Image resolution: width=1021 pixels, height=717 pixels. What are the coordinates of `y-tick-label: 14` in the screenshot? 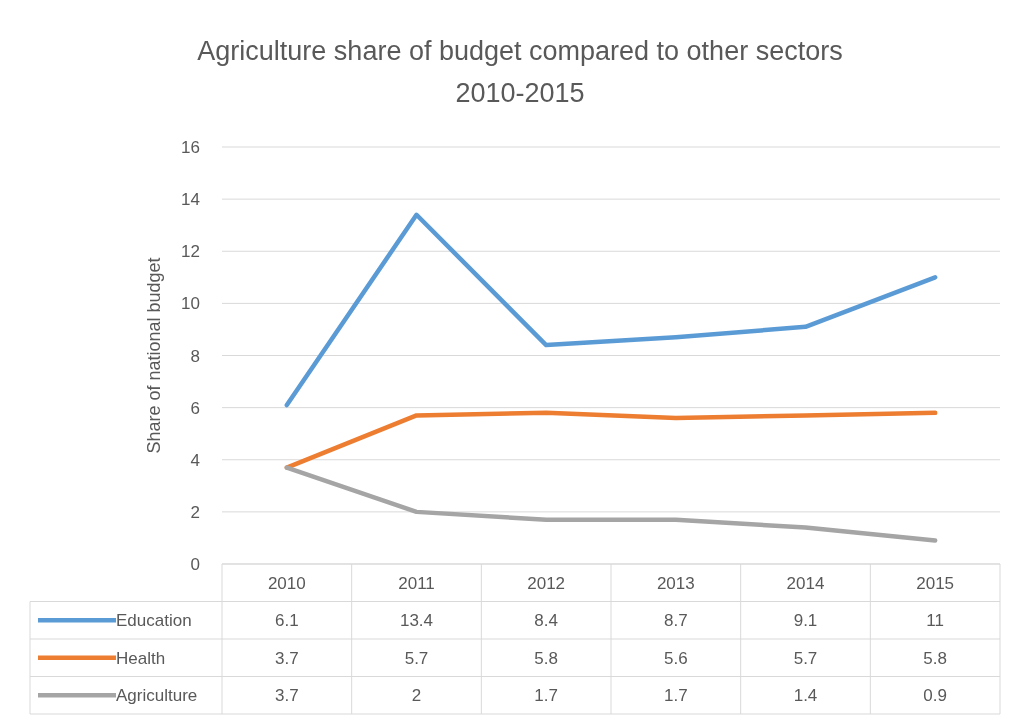 It's located at (190, 200).